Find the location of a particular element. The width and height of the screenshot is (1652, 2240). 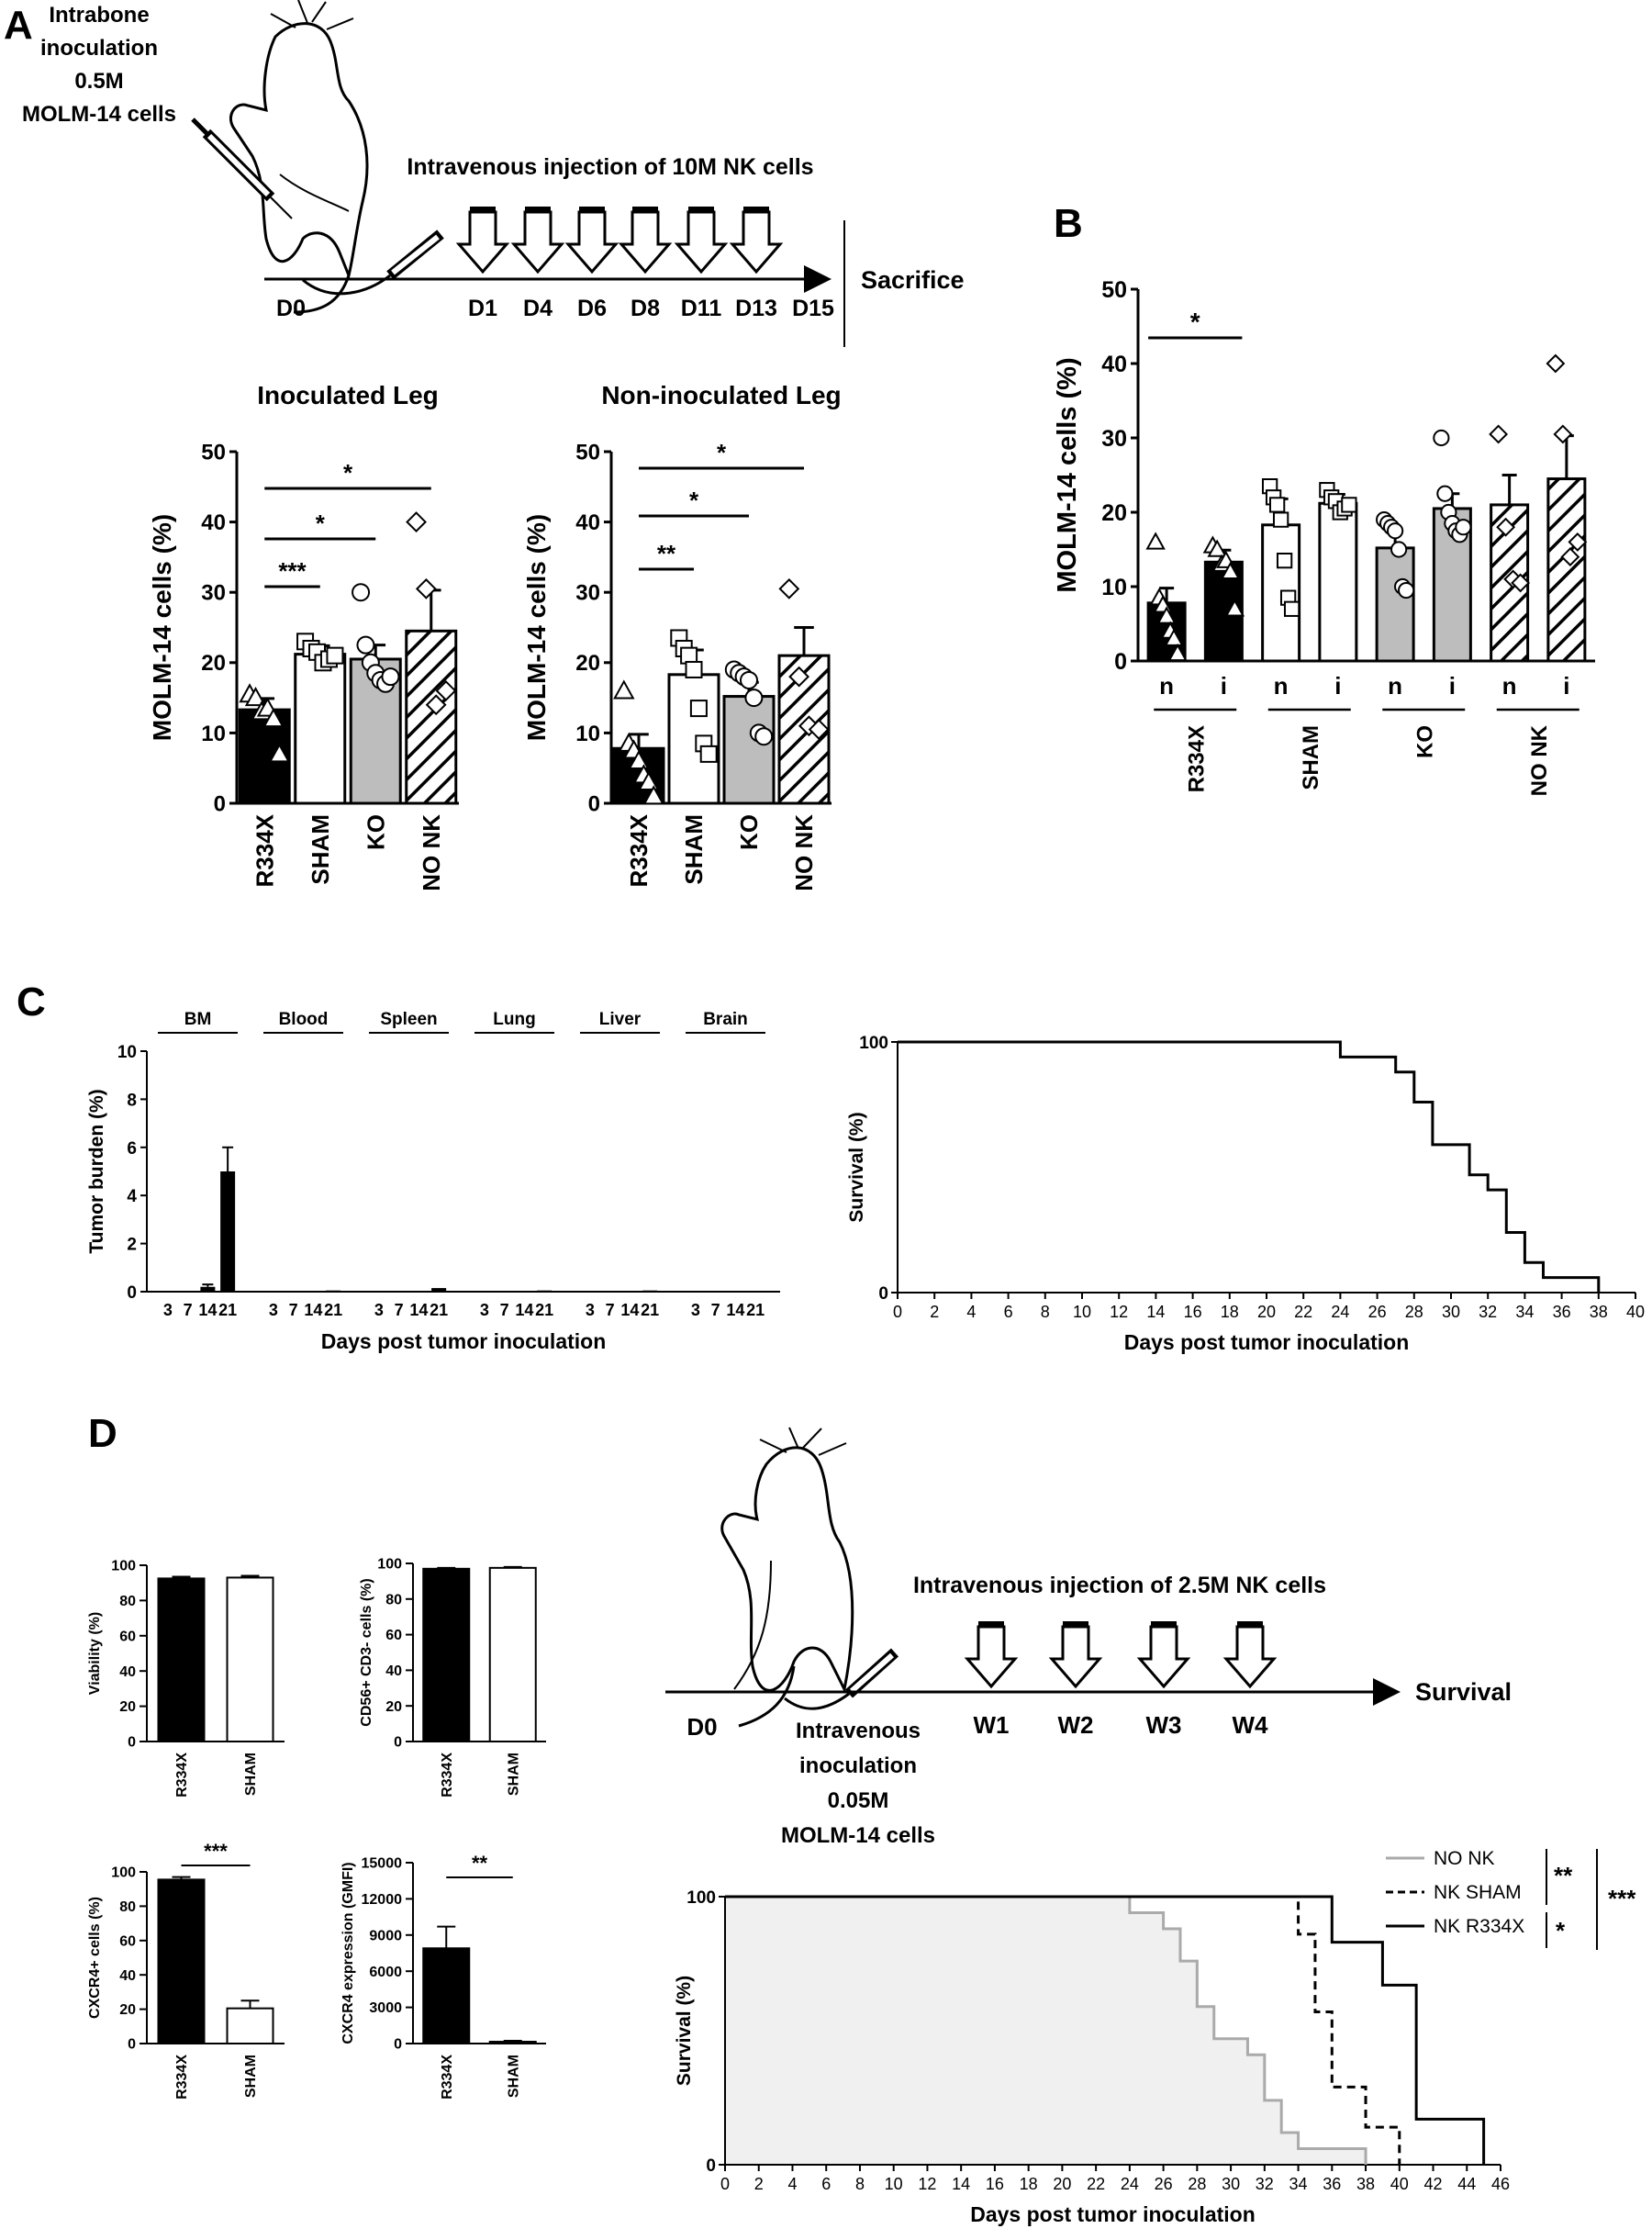

significance-label: * is located at coordinates (722, 452).